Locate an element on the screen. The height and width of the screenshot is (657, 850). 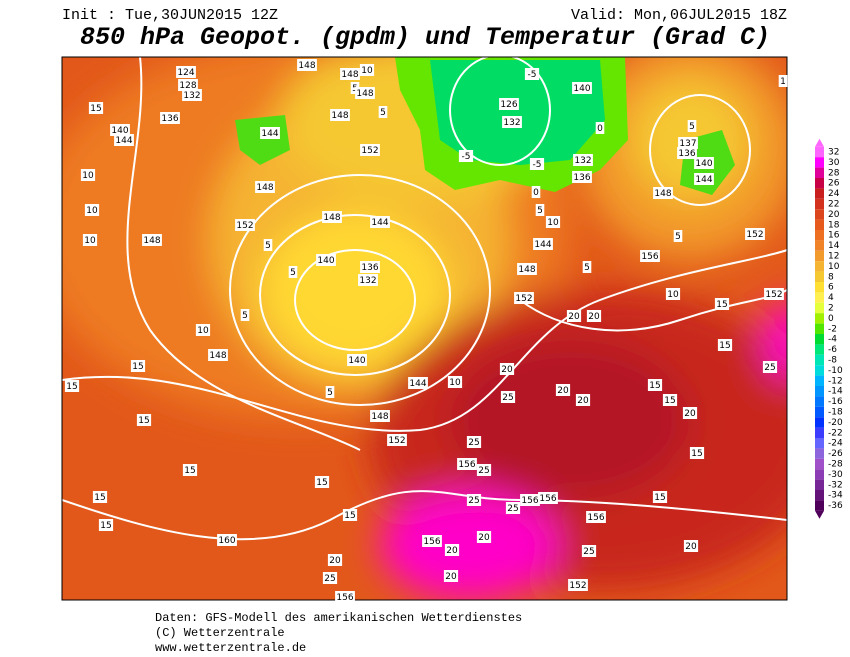
legend-label: -32 is located at coordinates (835, 485).